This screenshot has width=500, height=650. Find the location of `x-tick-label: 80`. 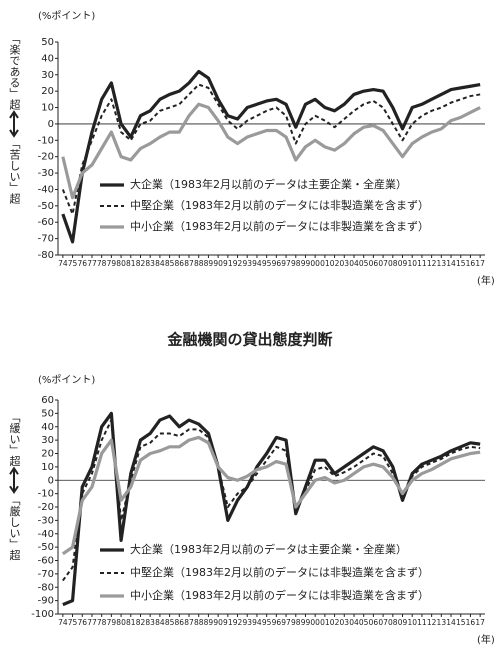

x-tick-label: 80 is located at coordinates (121, 622).